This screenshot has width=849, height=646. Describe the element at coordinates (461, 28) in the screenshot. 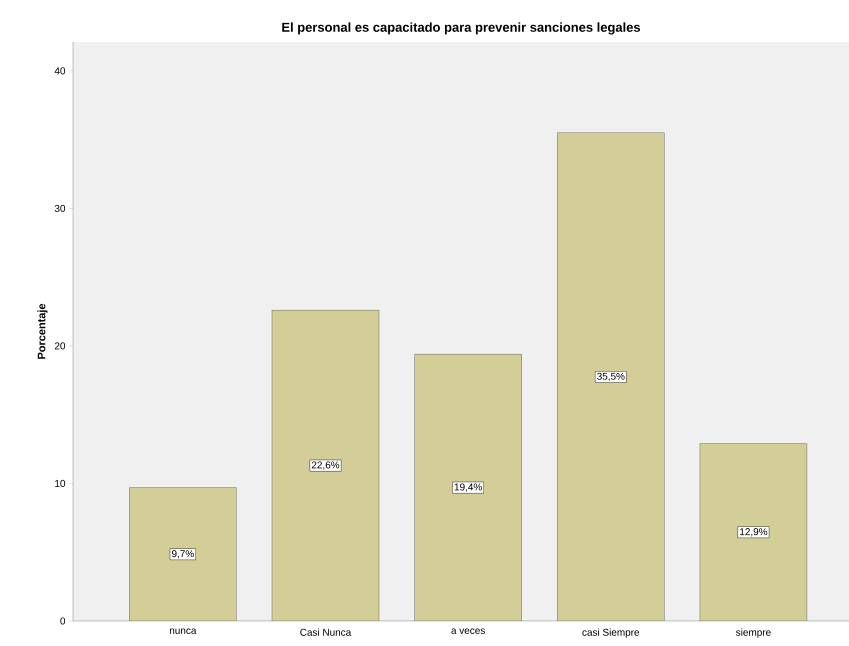

I see `chart-title: El personal es capacitado para prevenir sanciones legales` at that location.